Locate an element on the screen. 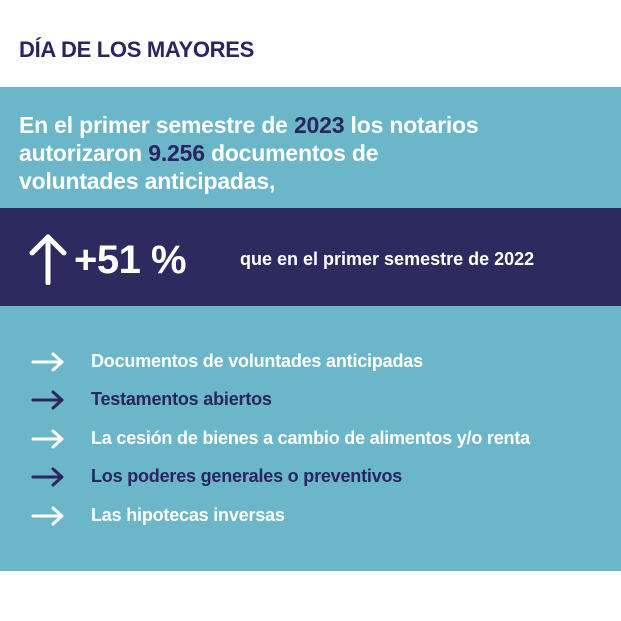 This screenshot has width=621, height=621. intro-line-3: voluntades anticipadas, is located at coordinates (147, 181).